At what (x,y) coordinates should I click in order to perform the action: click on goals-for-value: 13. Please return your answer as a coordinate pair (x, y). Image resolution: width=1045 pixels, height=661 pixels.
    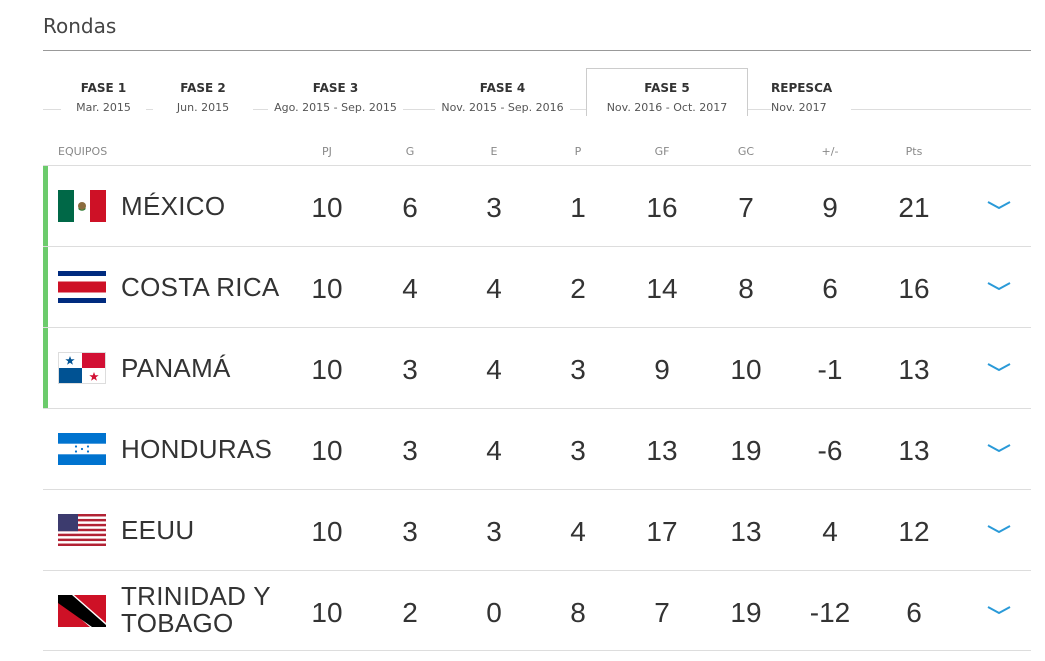
    Looking at the image, I should click on (662, 450).